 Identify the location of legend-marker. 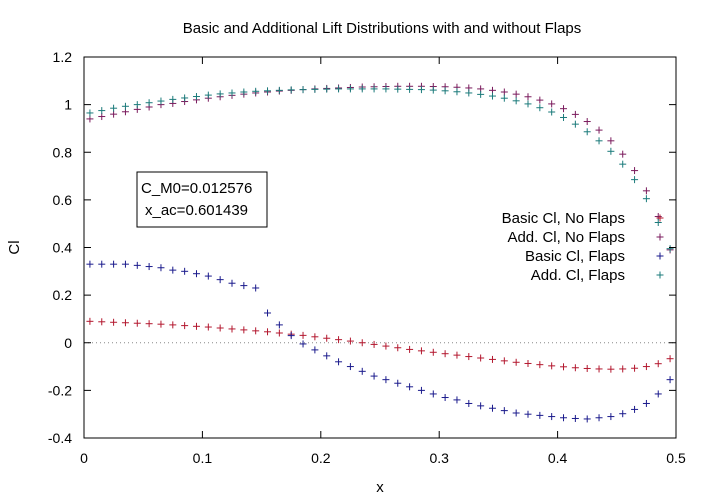
(660, 275).